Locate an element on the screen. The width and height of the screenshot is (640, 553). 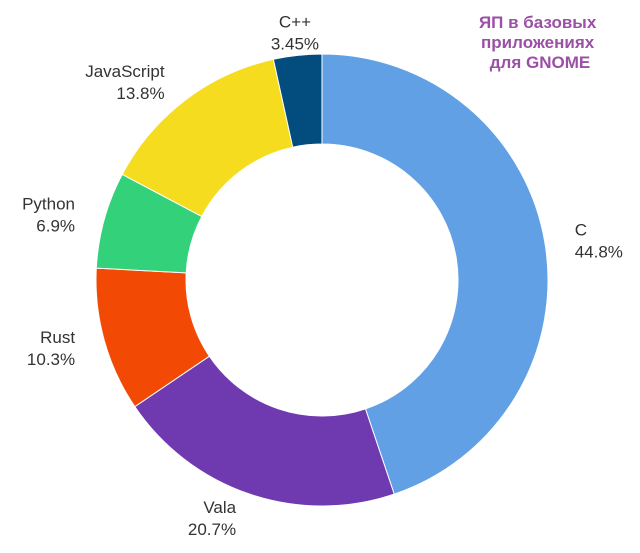
slice-name-vala: Vala is located at coordinates (219, 507).